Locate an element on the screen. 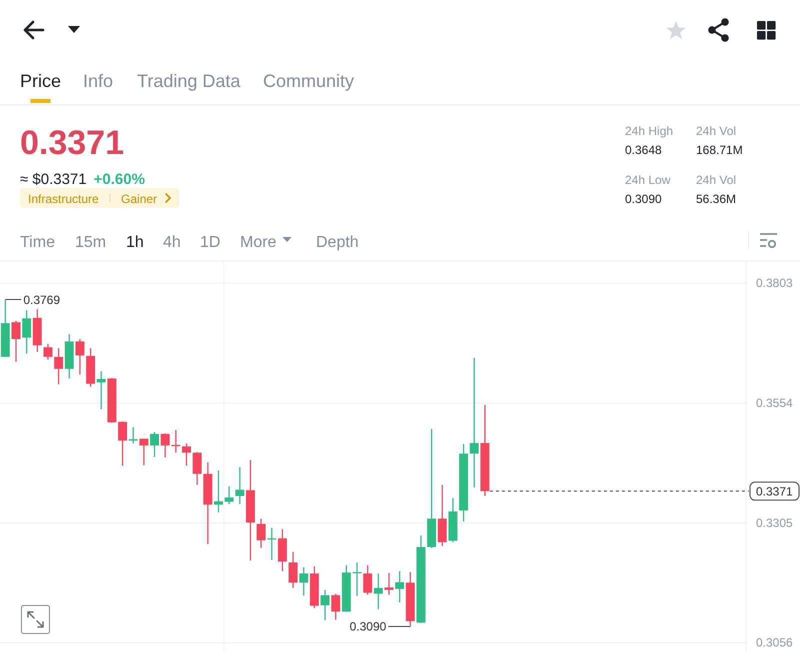 Image resolution: width=800 pixels, height=659 pixels. text: Trading Data is located at coordinates (189, 81).